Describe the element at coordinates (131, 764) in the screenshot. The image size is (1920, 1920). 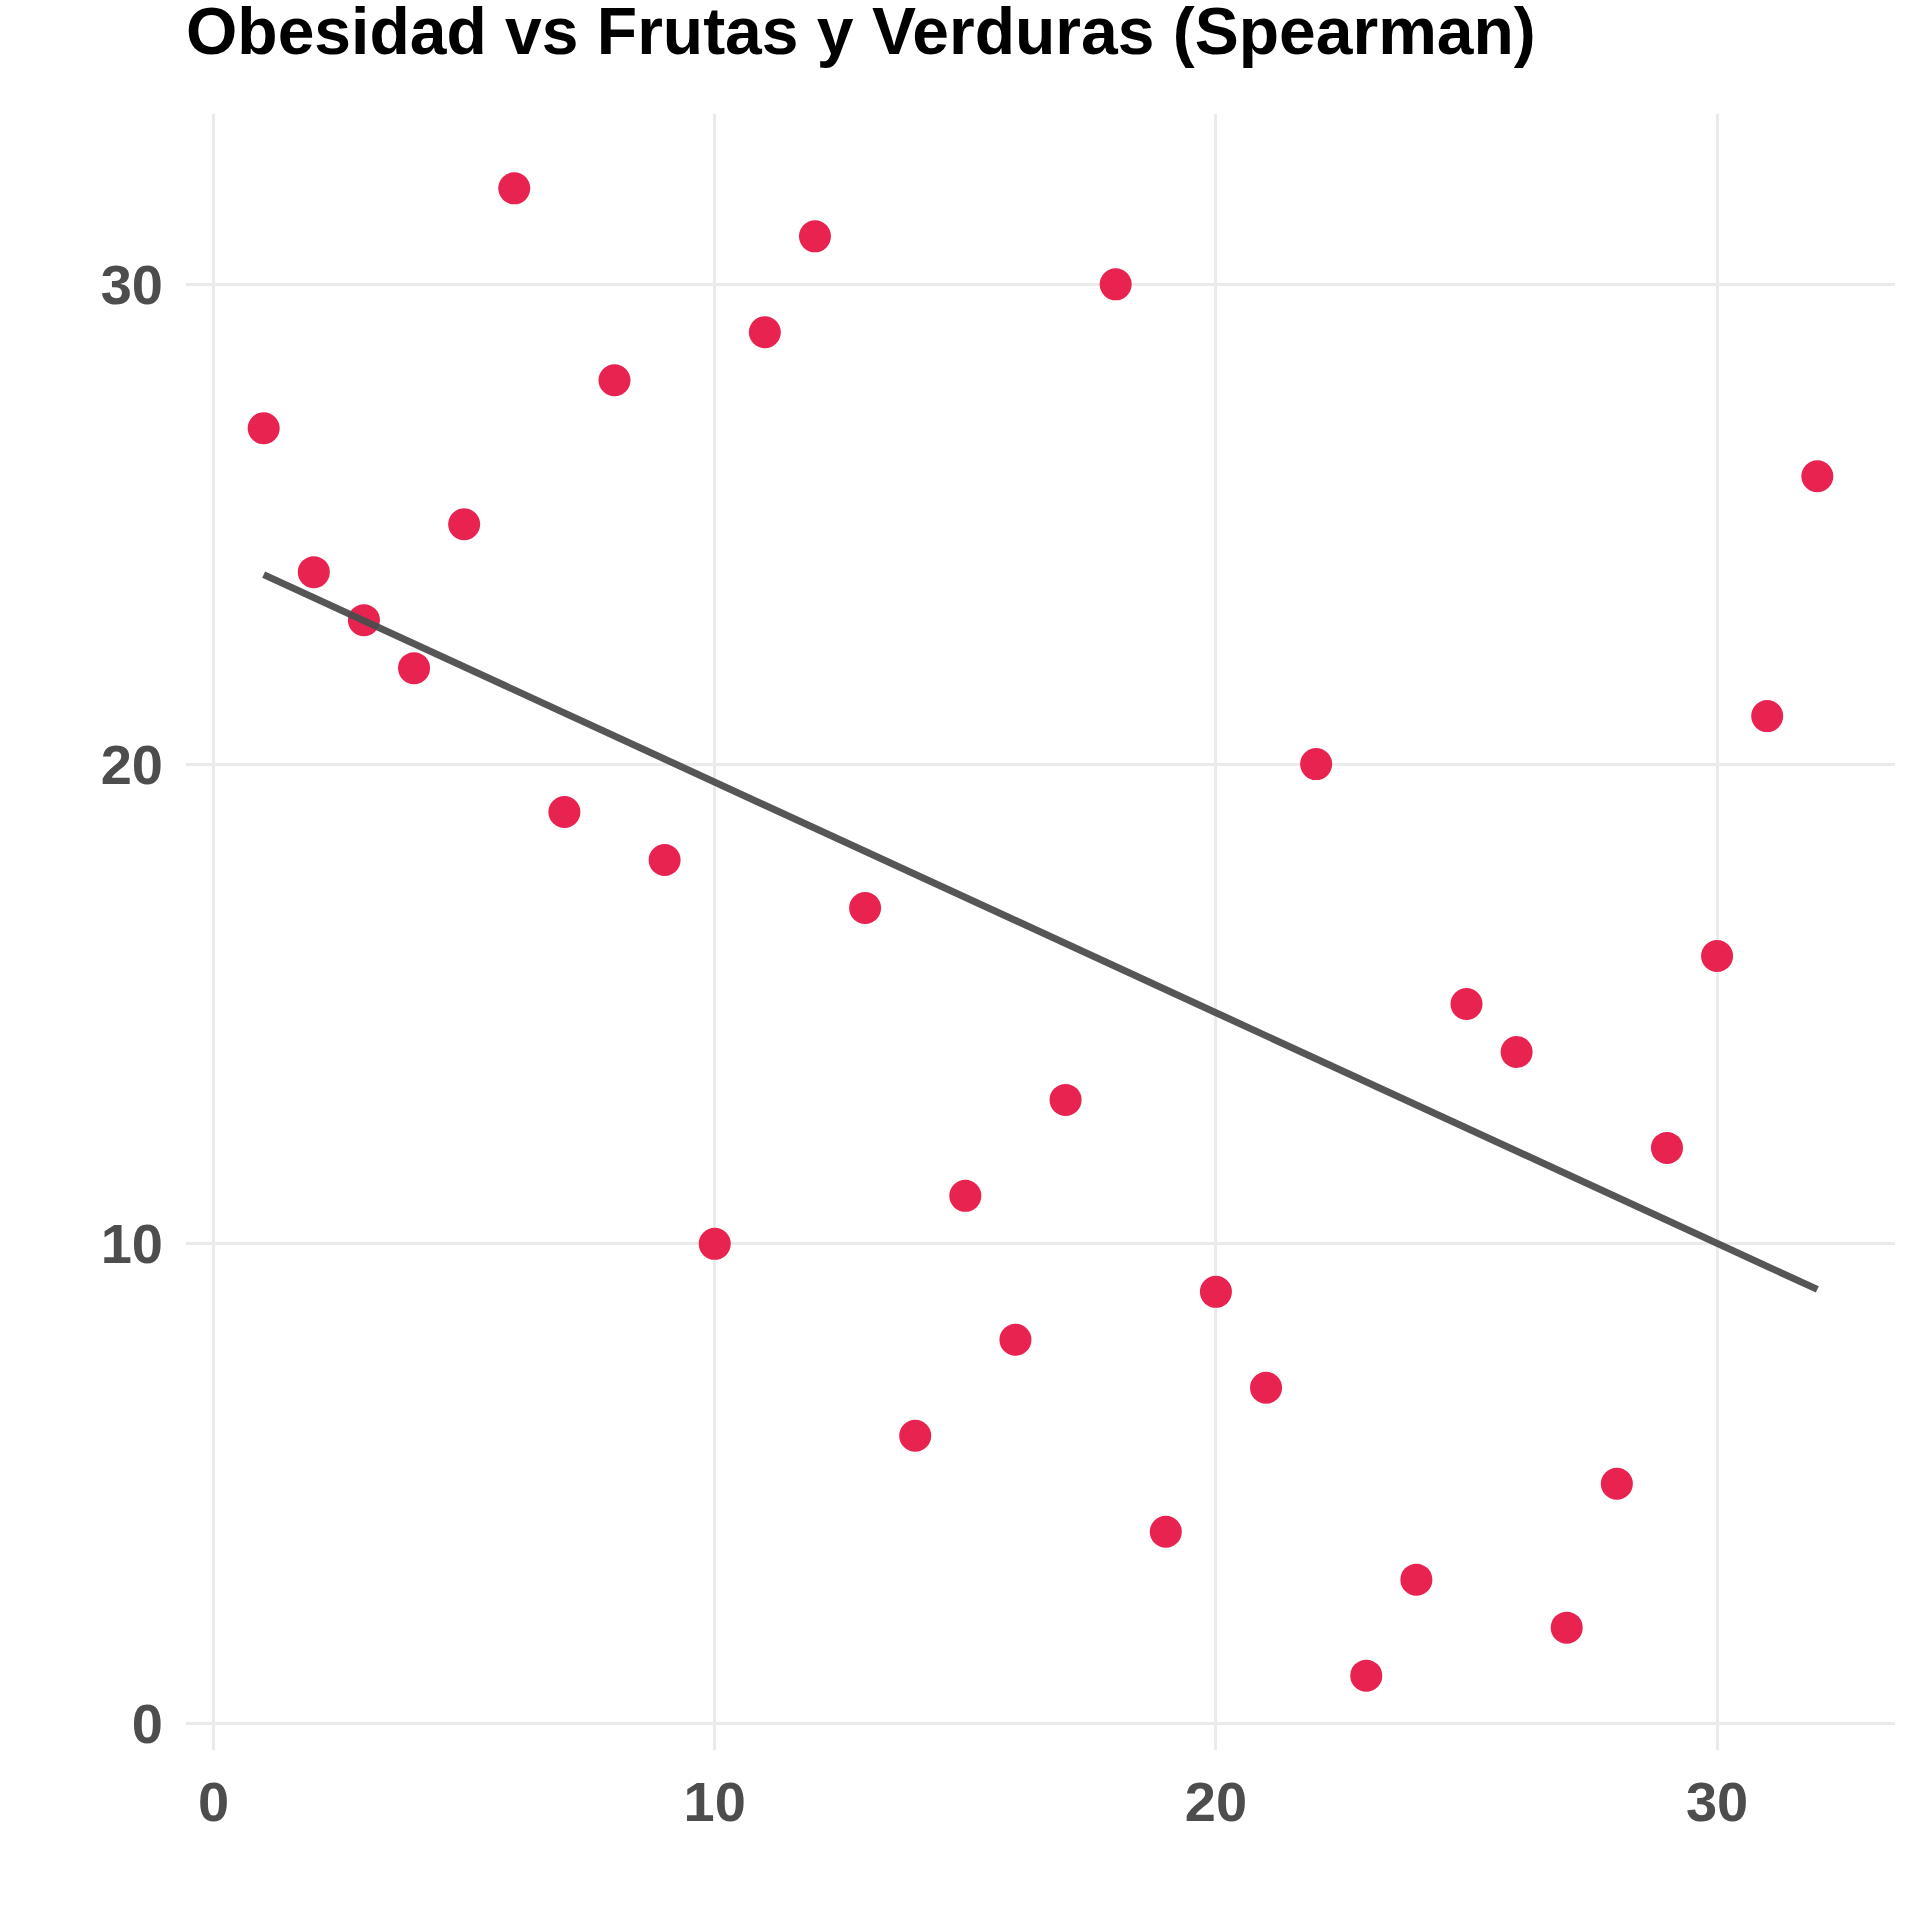
I see `y-tick-label: 20` at that location.